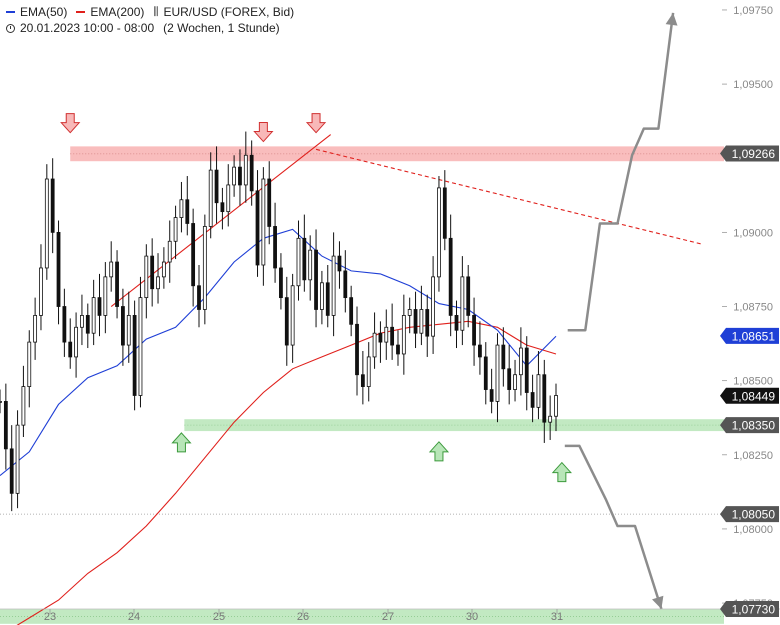  I want to click on scenario-path-down, so click(613, 527).